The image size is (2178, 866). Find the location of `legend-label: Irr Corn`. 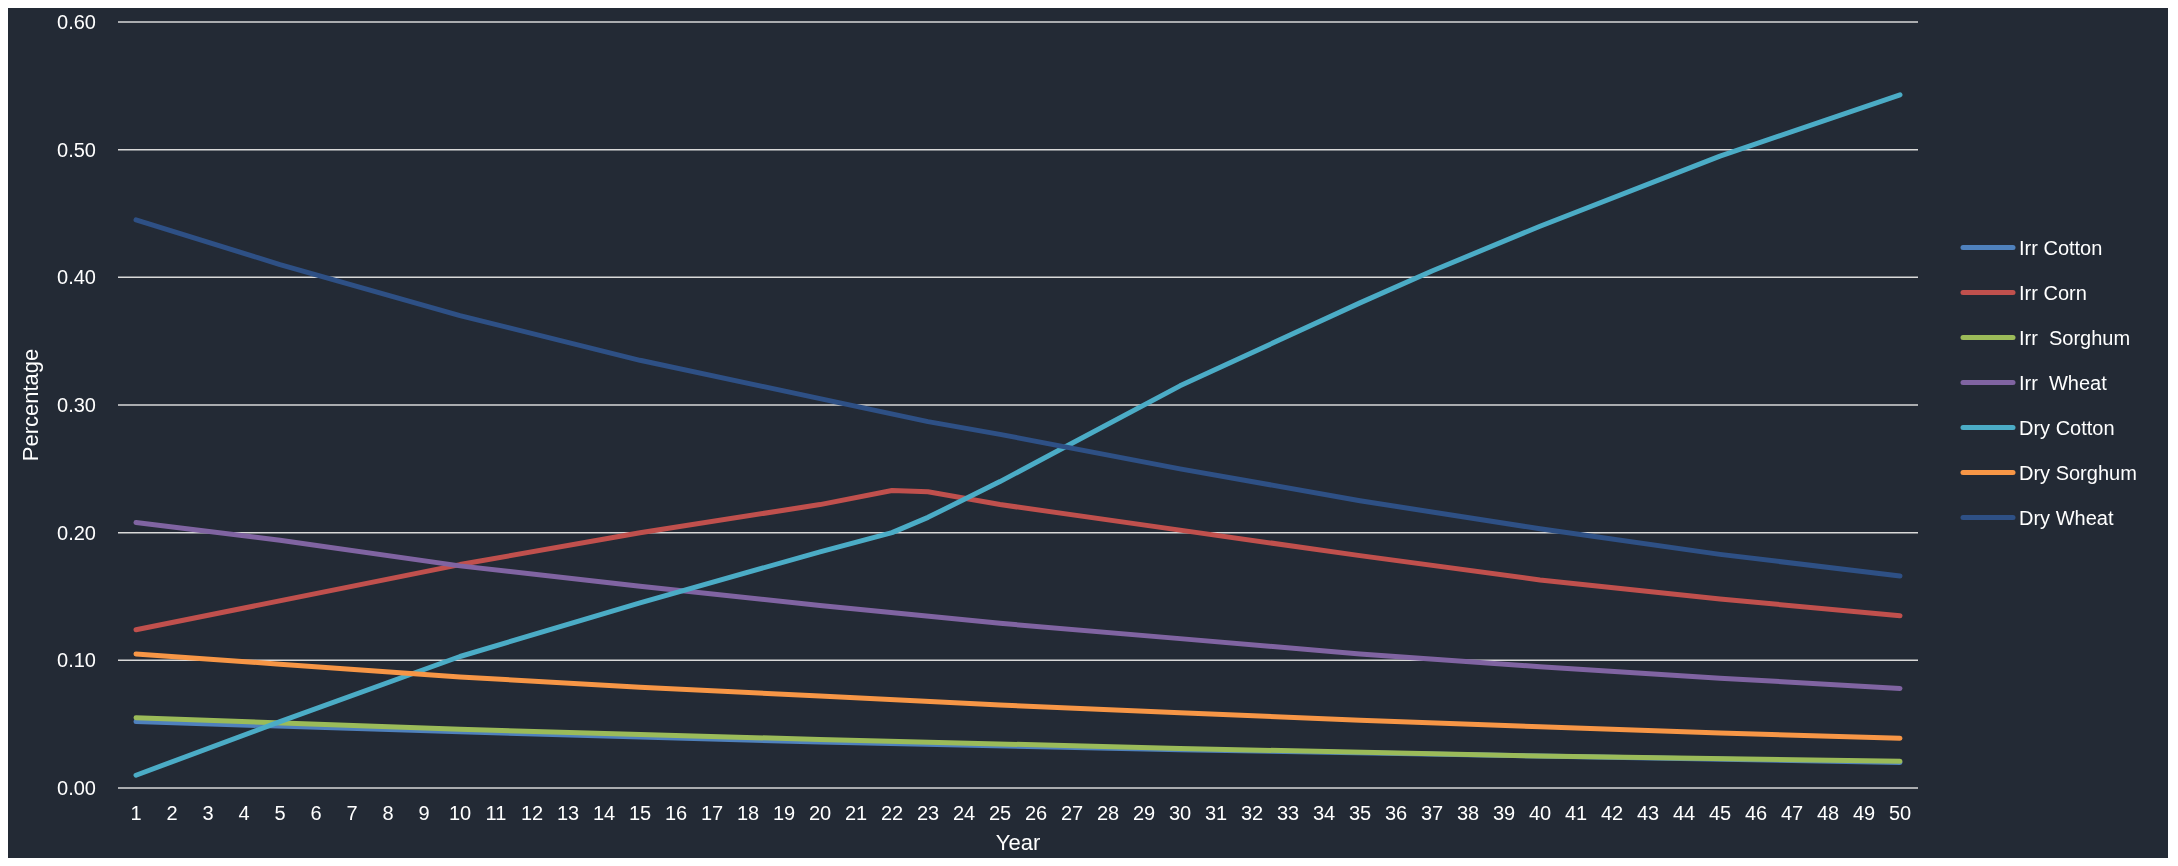

legend-label: Irr Corn is located at coordinates (2053, 292).